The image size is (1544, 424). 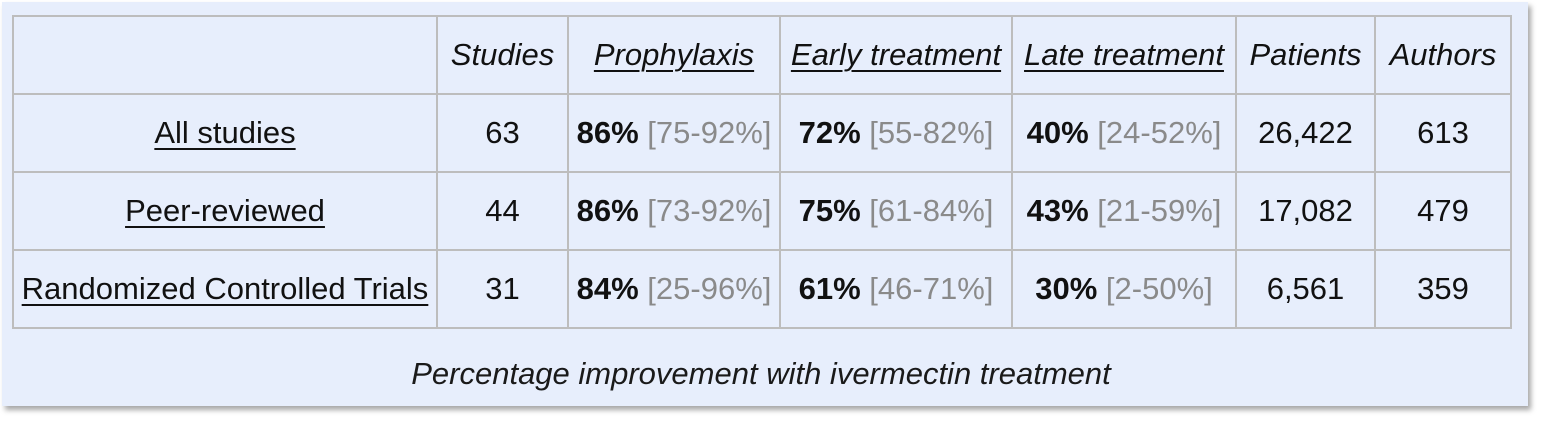 What do you see at coordinates (502, 211) in the screenshot?
I see `studies-count: 44` at bounding box center [502, 211].